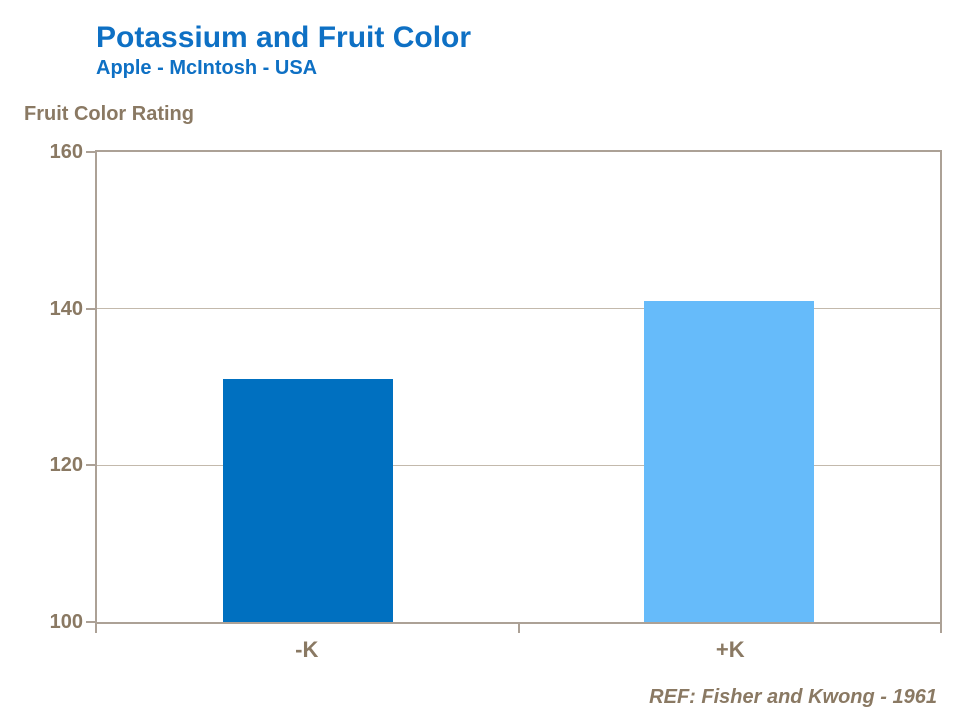  What do you see at coordinates (730, 649) in the screenshot?
I see `x-tick-label-plusk: +K` at bounding box center [730, 649].